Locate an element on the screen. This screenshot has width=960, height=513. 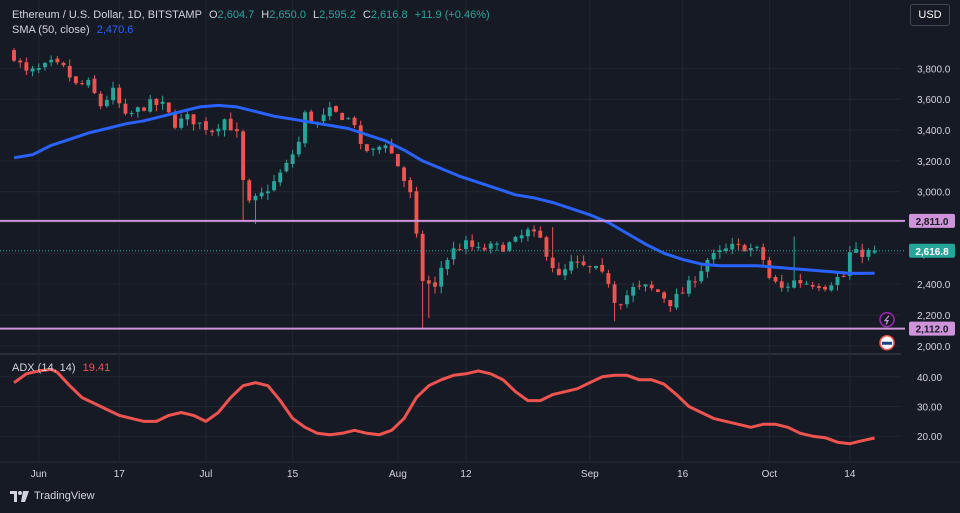
currency-button: USD is located at coordinates (930, 15).